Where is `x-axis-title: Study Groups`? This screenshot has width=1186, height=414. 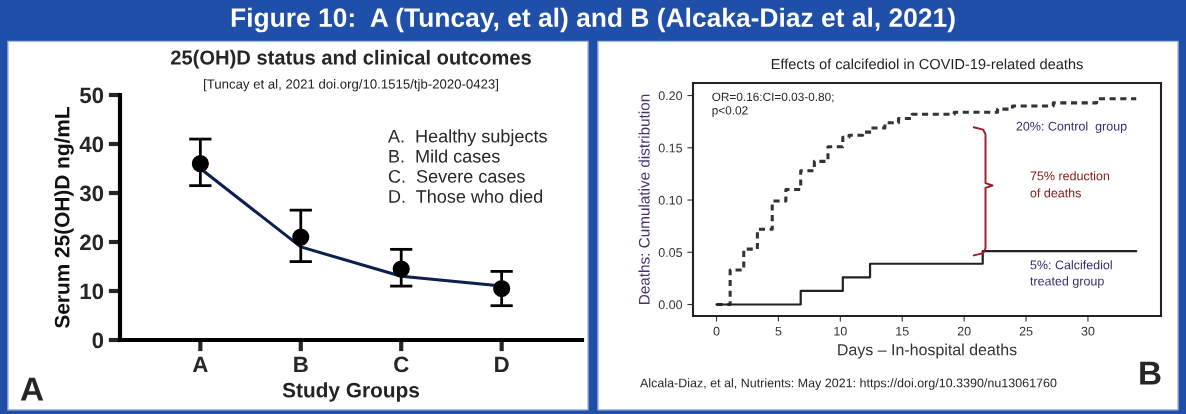
x-axis-title: Study Groups is located at coordinates (351, 392).